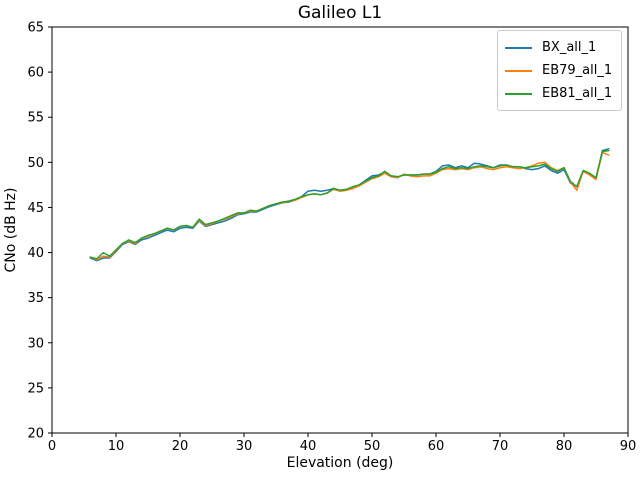 This screenshot has width=640, height=480. I want to click on legend-label: BX_all_1, so click(569, 47).